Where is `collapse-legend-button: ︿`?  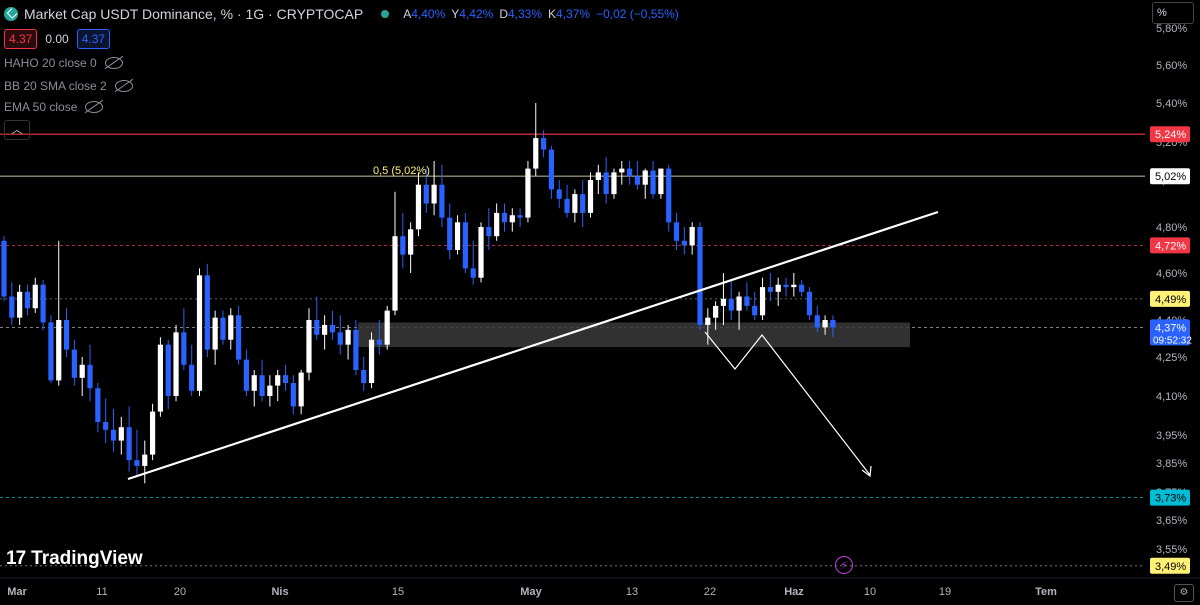 collapse-legend-button: ︿ is located at coordinates (17, 130).